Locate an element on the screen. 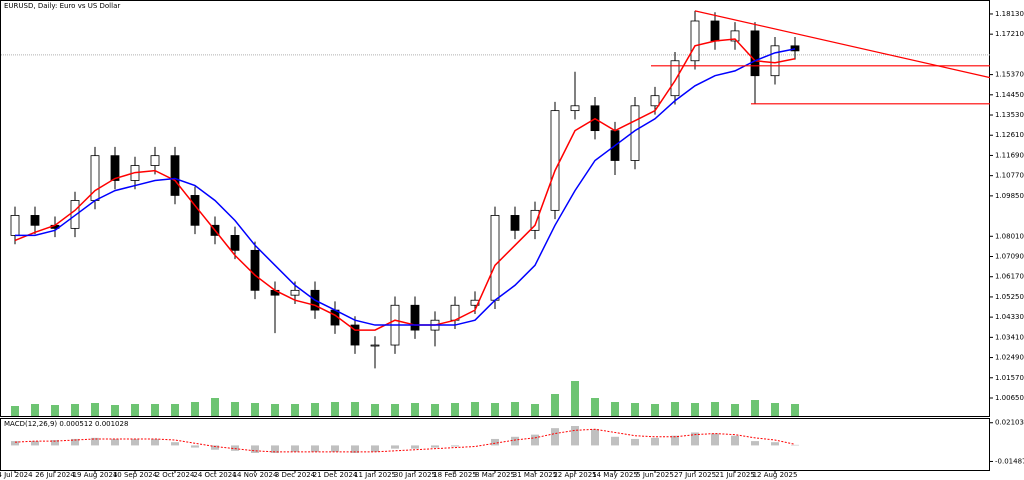  macd-label: MACD(12,26,9) 0.000512 0.001028 is located at coordinates (66, 424).